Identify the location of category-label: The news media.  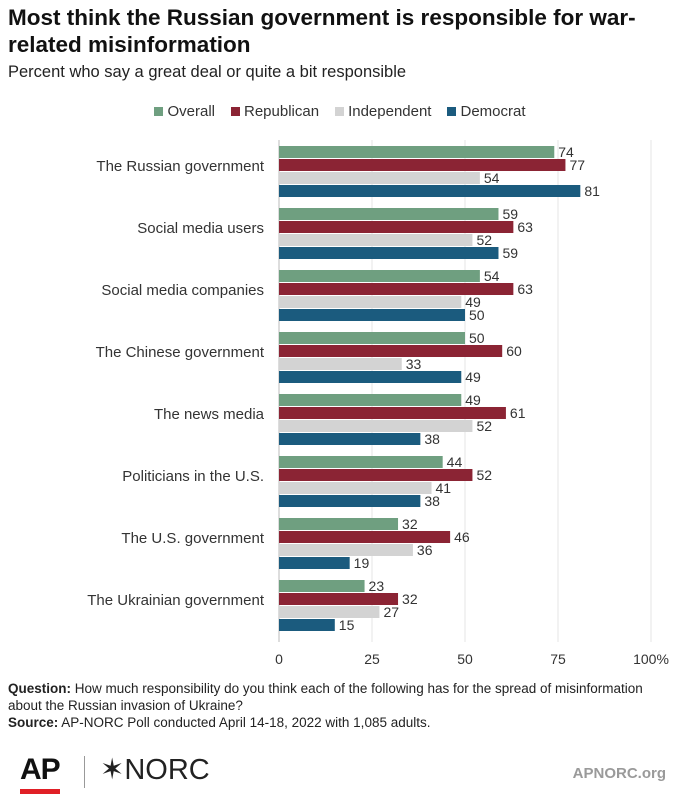
(209, 414).